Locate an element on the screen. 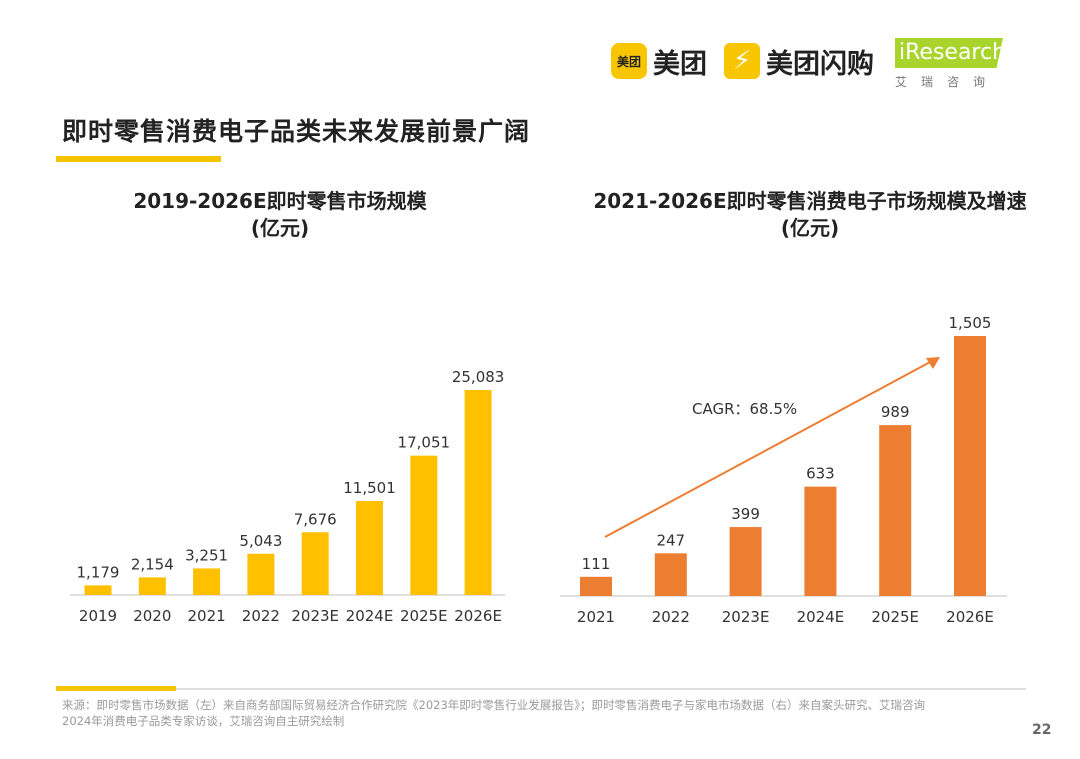 The image size is (1080, 759). iresearch-logo: iResearch is located at coordinates (949, 53).